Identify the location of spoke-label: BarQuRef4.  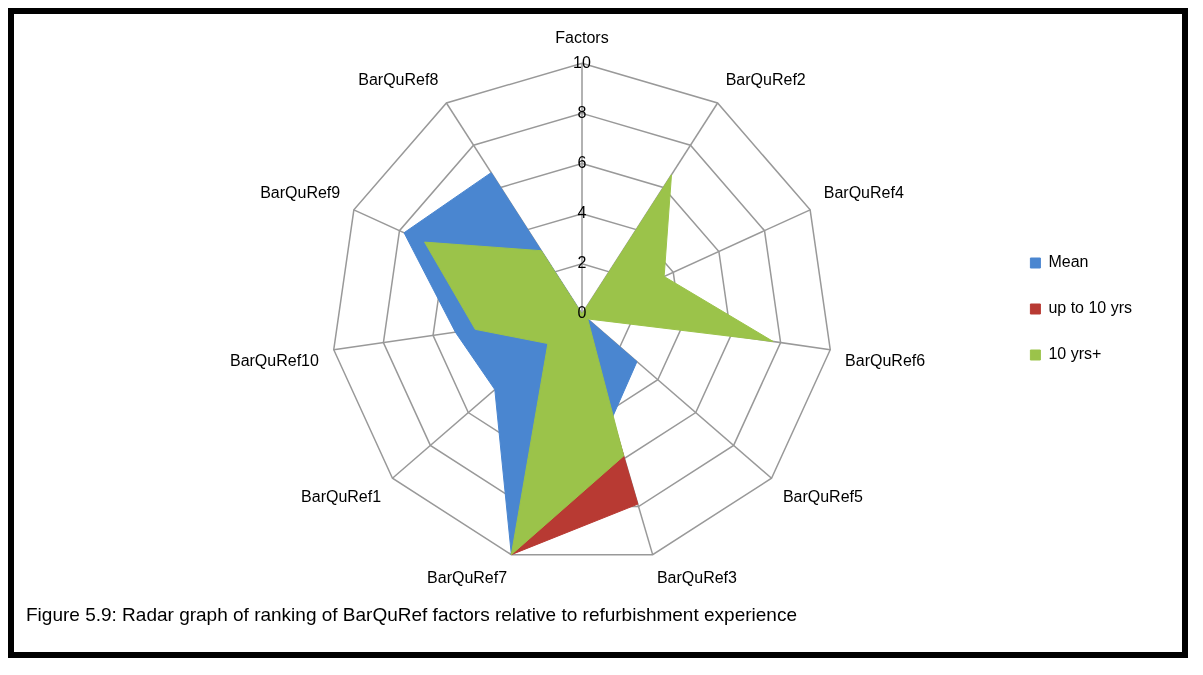
(863, 193).